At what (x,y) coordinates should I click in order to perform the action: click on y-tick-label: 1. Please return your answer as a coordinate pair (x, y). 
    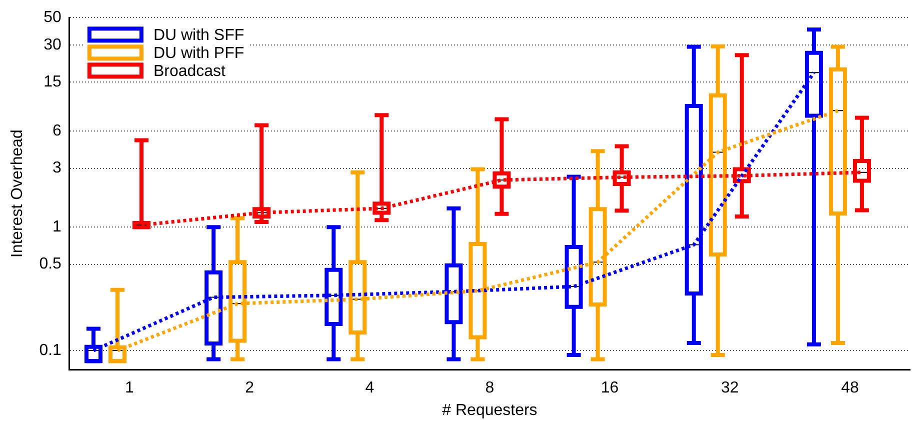
    Looking at the image, I should click on (57, 227).